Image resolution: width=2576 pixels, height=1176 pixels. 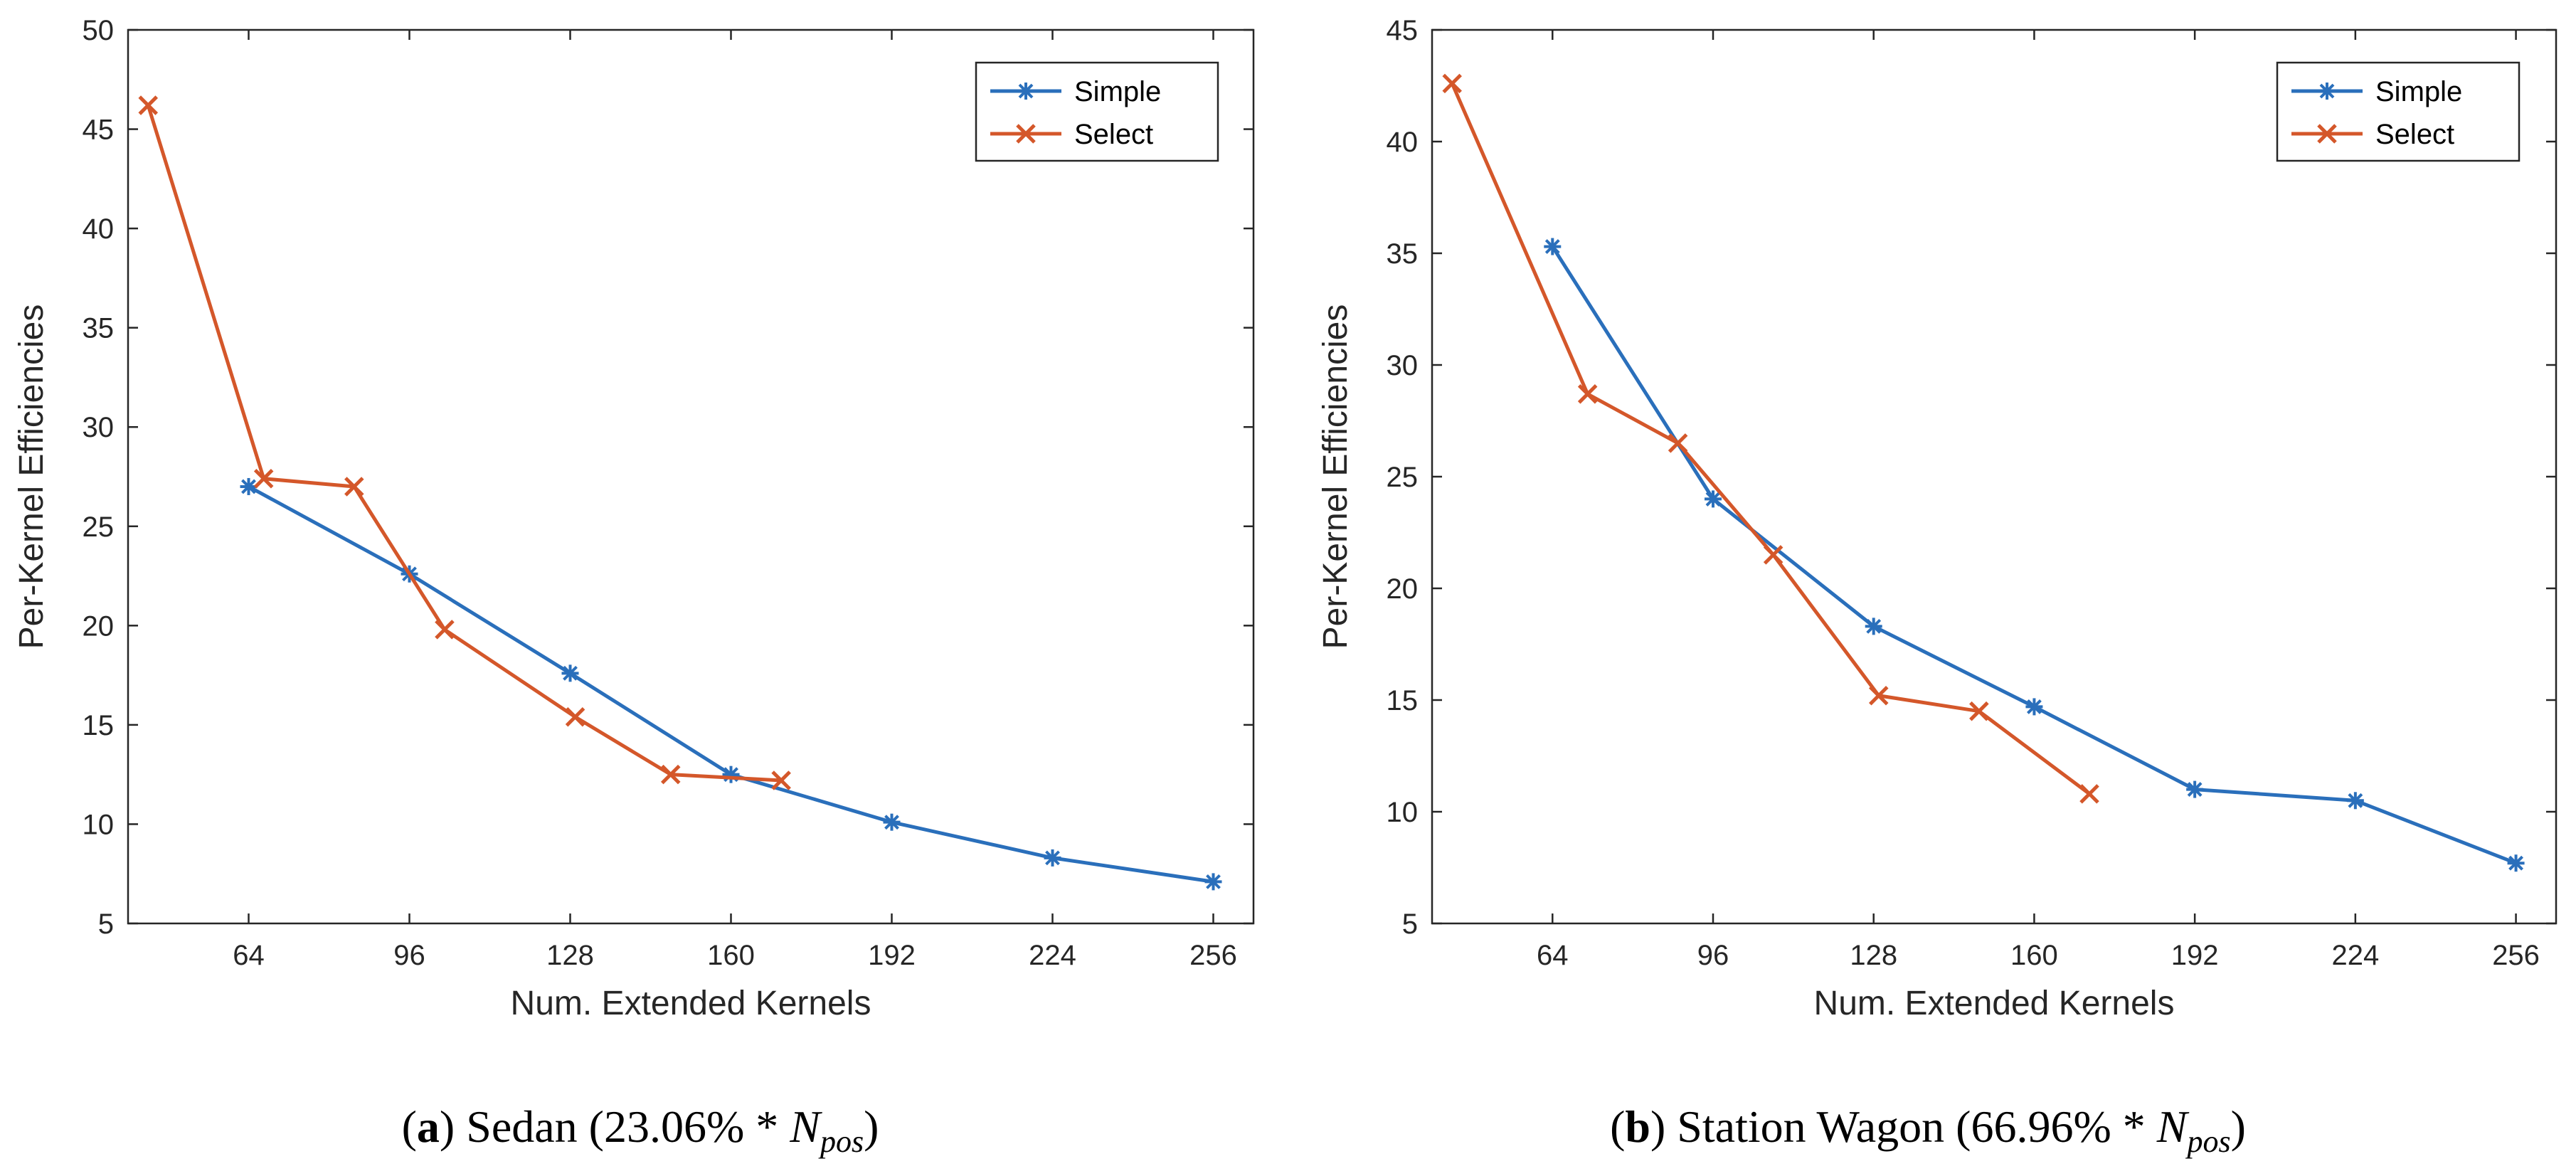 I want to click on y-tick-label: 50, so click(x=99, y=31).